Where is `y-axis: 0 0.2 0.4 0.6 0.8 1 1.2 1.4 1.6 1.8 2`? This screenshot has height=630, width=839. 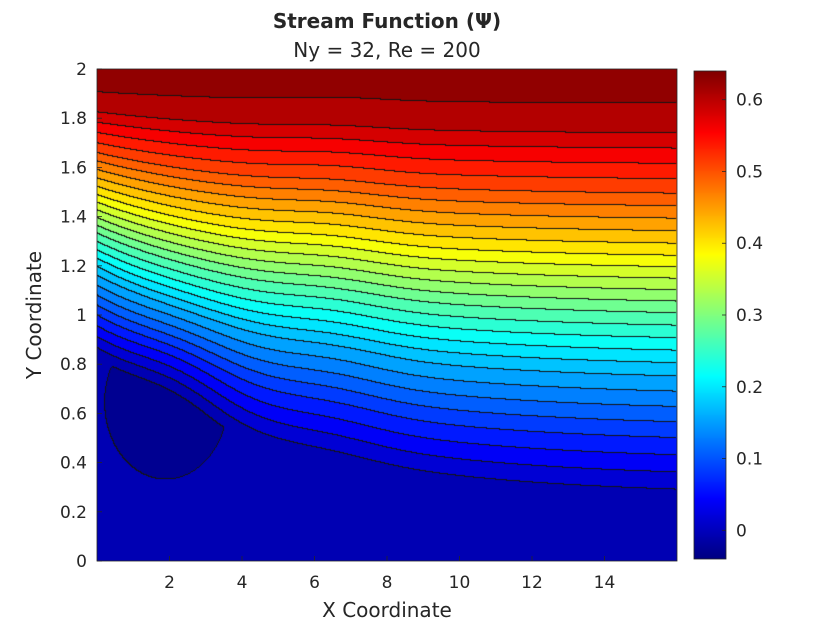 y-axis: 0 0.2 0.4 0.6 0.8 1 1.2 1.4 1.6 1.8 2 is located at coordinates (81, 316).